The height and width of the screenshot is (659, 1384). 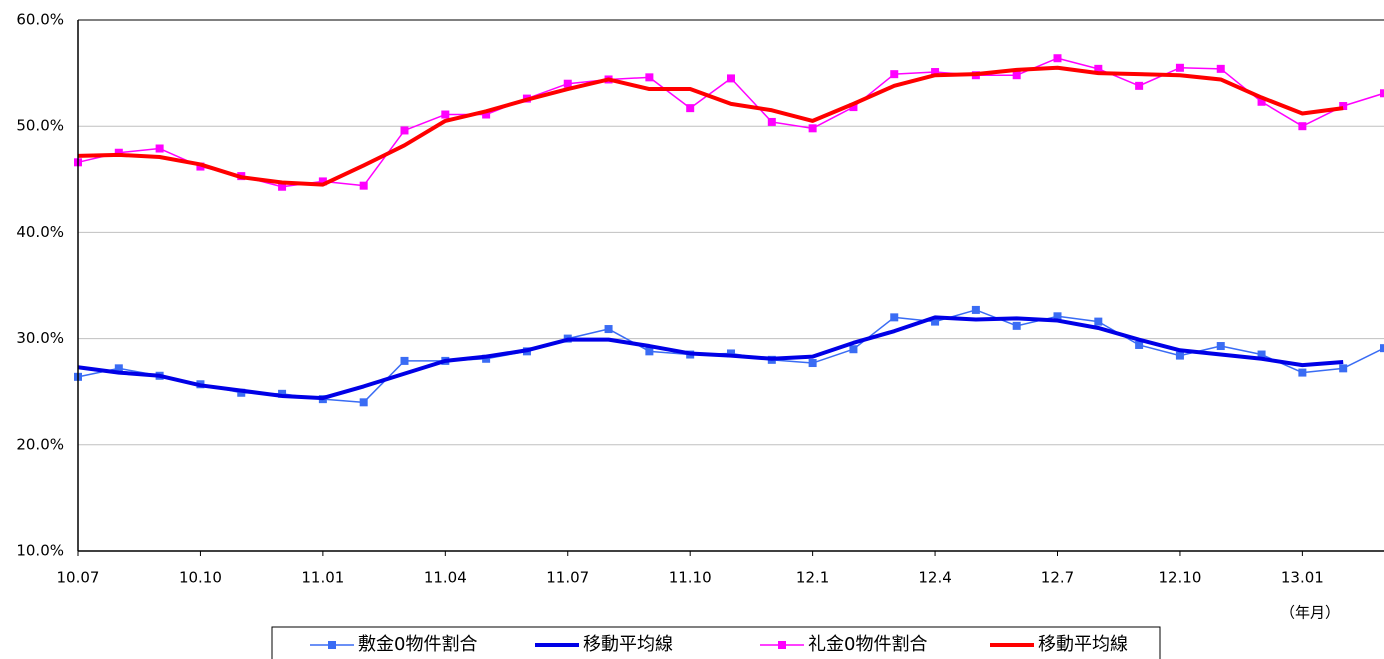 What do you see at coordinates (78, 578) in the screenshot?
I see `x-tick-label: 10.07` at bounding box center [78, 578].